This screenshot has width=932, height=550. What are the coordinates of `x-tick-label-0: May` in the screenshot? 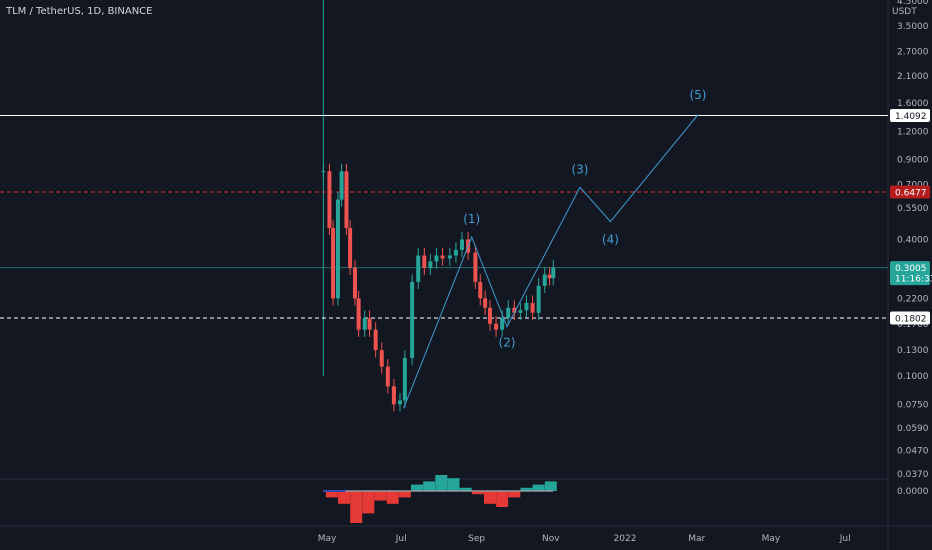 It's located at (327, 539).